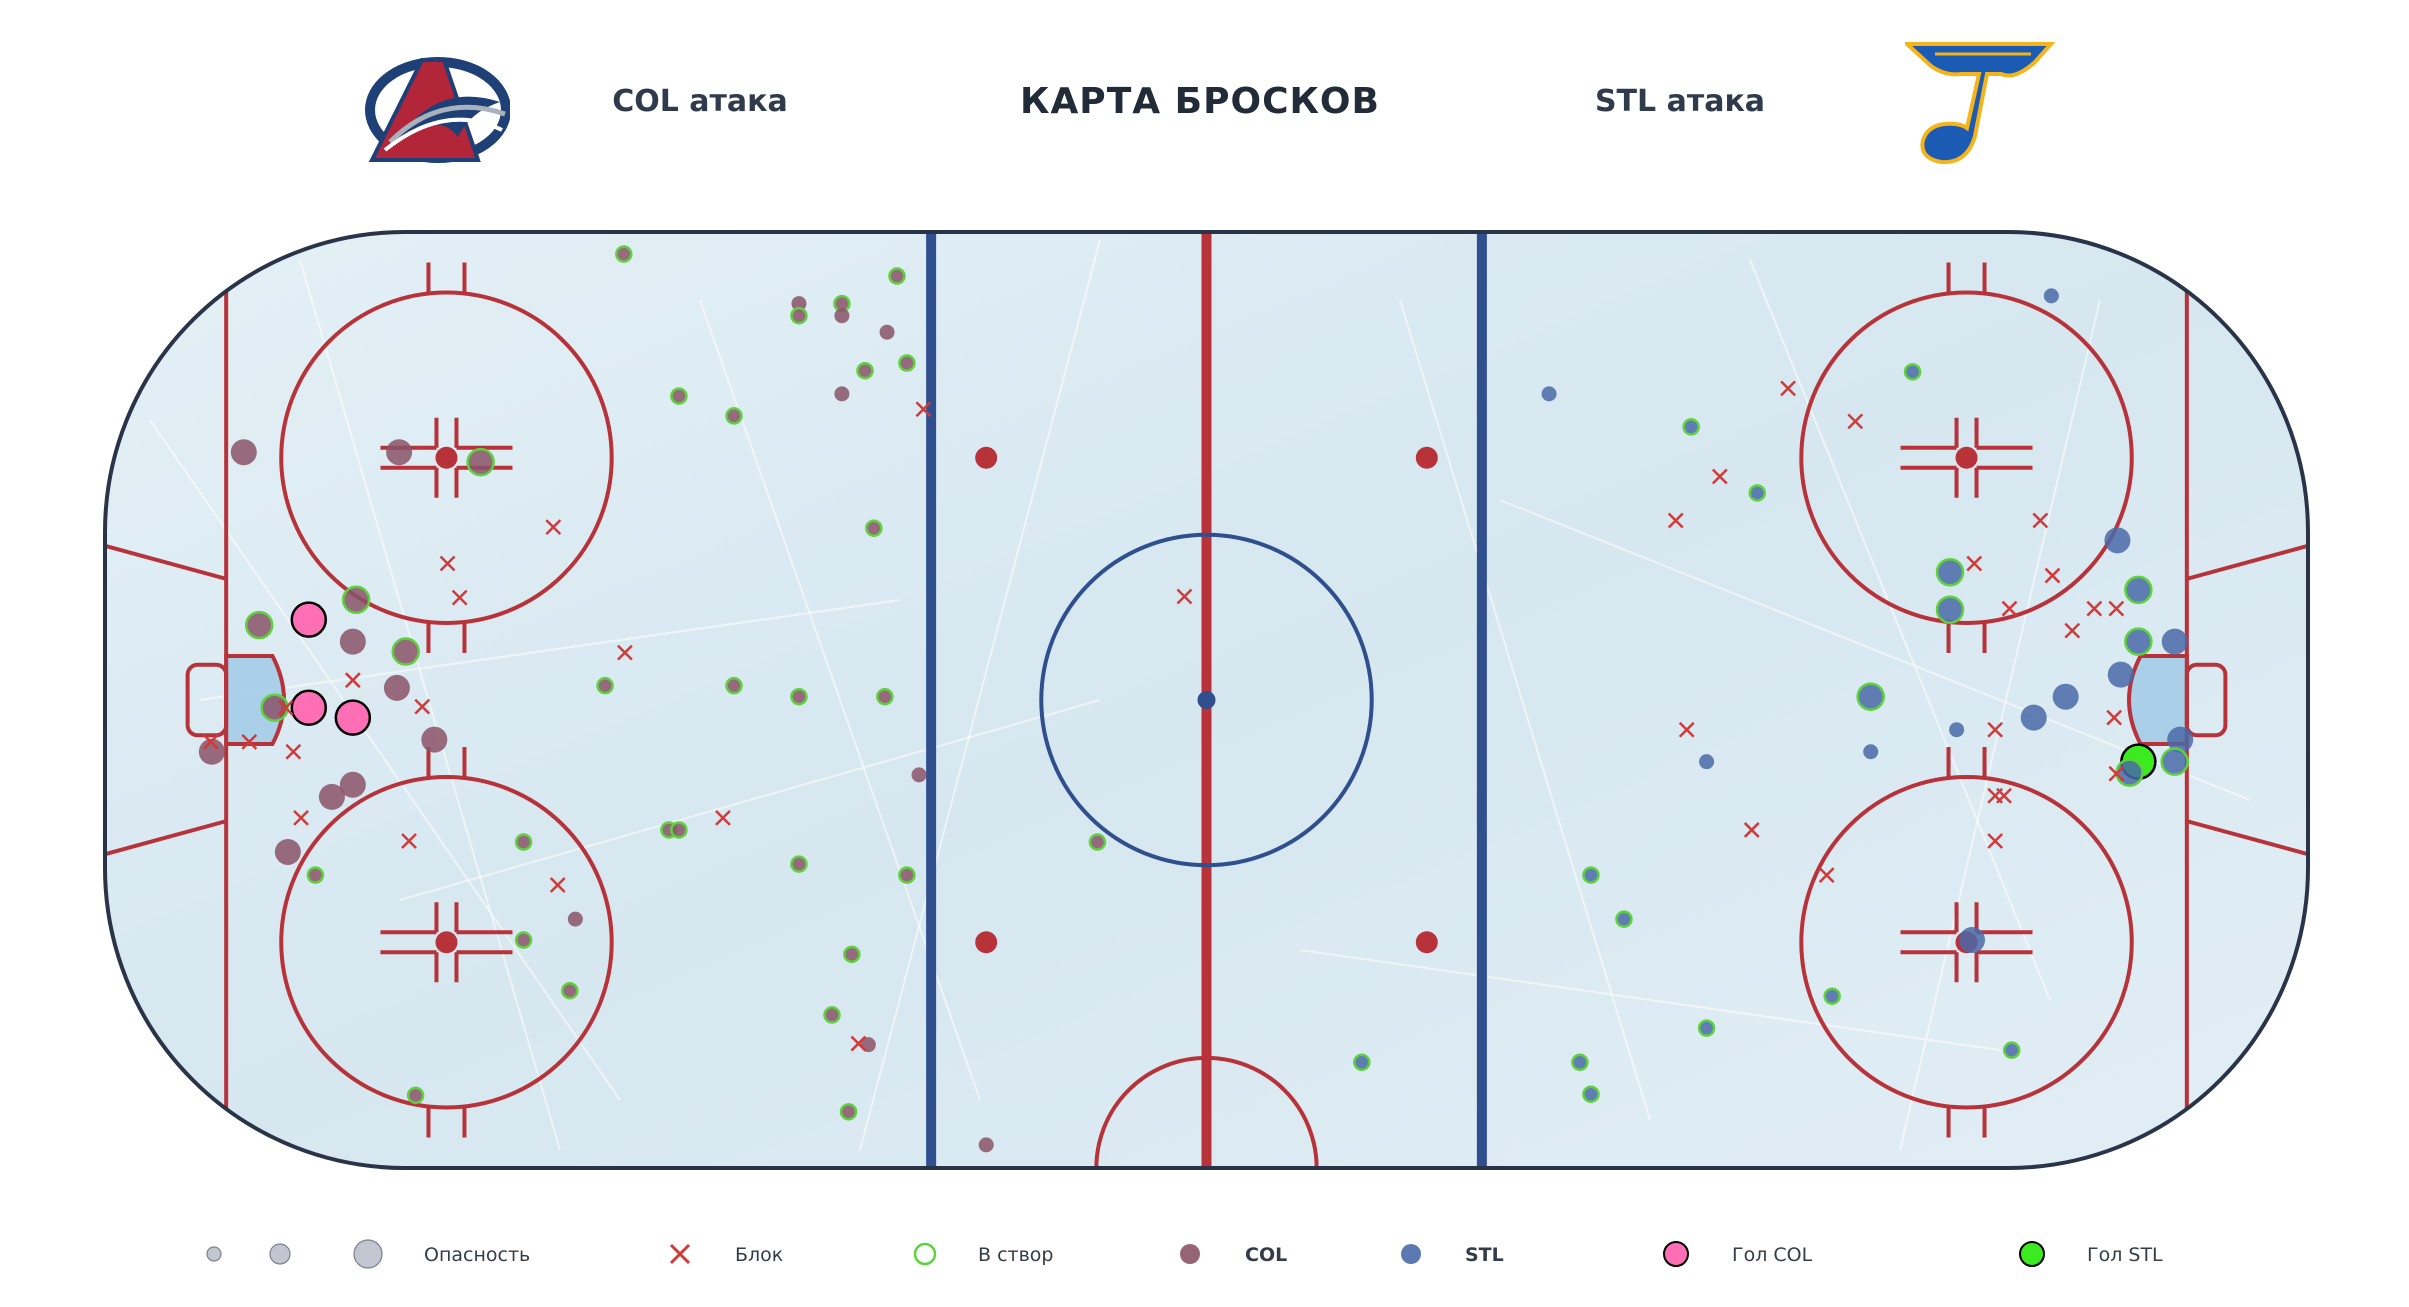 Image resolution: width=2409 pixels, height=1307 pixels. I want to click on legend-danger-label: Опасность, so click(477, 1255).